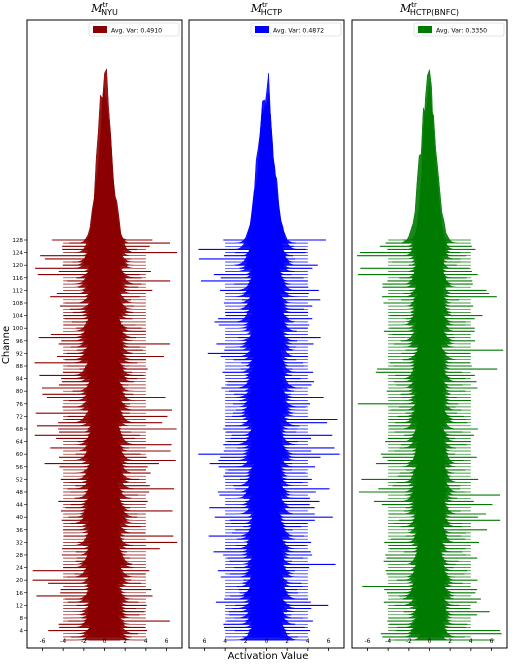 This screenshot has width=519, height=664. What do you see at coordinates (20, 518) in the screenshot?
I see `y-tick-label: 40` at bounding box center [20, 518].